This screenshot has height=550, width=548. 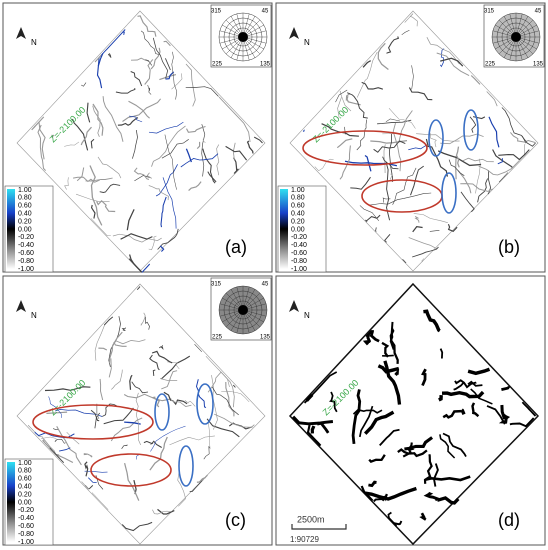 I want to click on colorbar-label: -0.40, so click(x=299, y=245).